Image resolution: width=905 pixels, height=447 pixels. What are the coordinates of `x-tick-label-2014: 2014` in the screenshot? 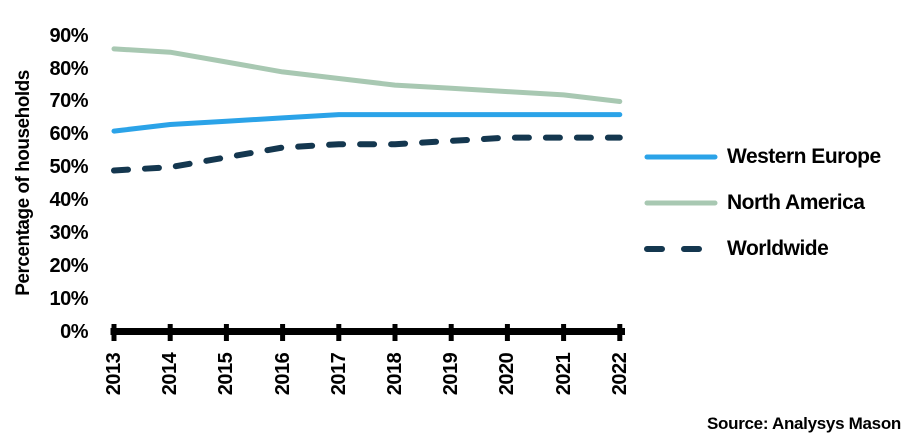 It's located at (170, 374).